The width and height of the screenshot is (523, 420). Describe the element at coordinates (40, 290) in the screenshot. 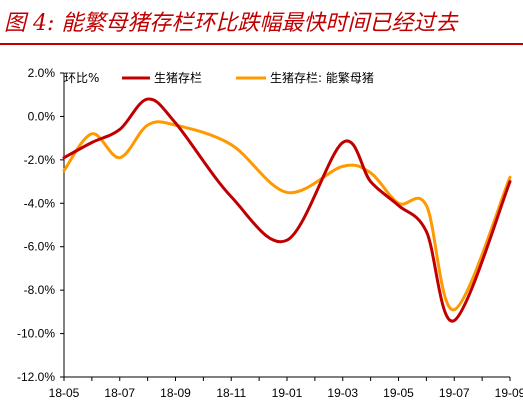

I see `y-tick-label: -8.0%` at that location.